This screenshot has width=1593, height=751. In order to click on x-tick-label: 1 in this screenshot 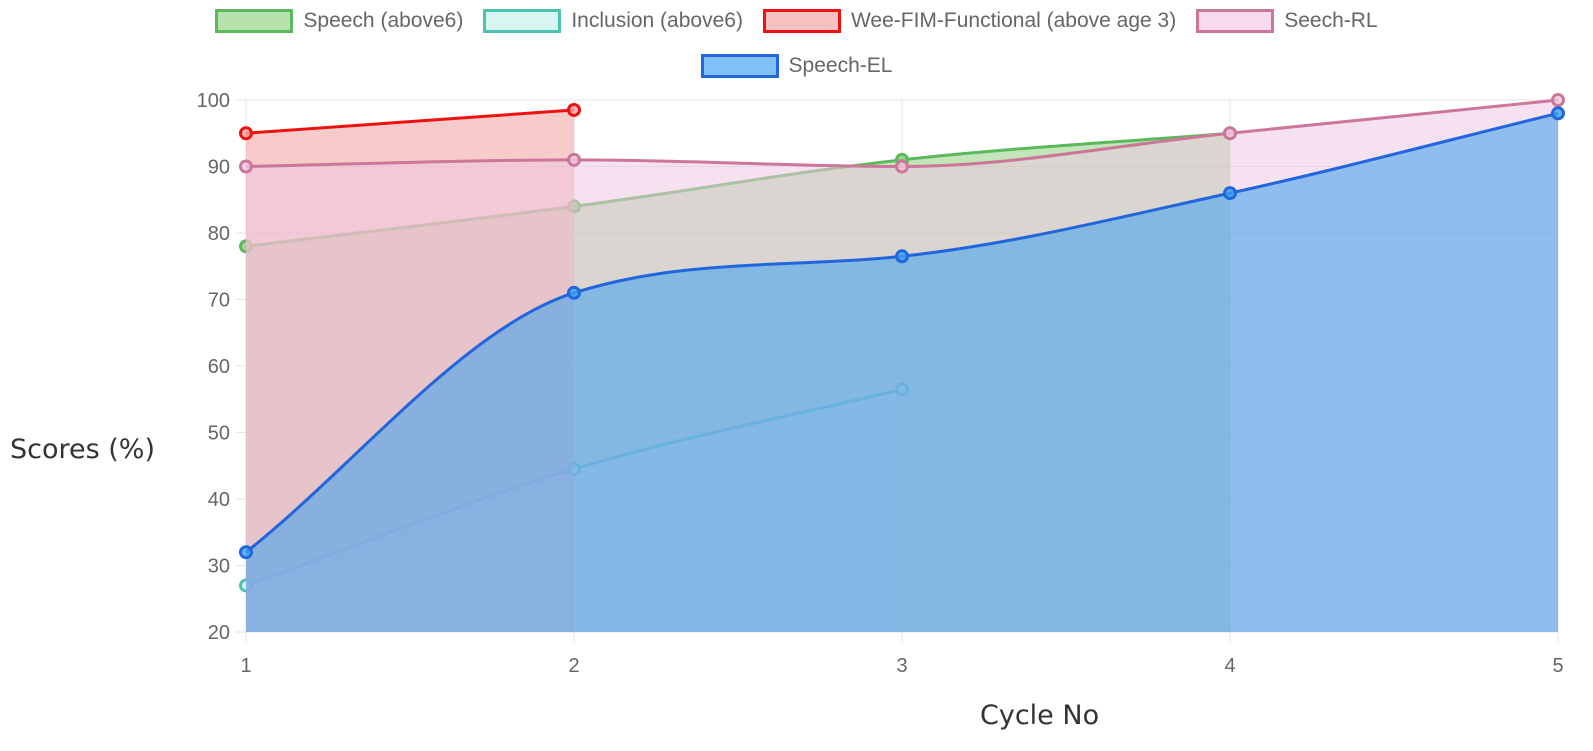, I will do `click(245, 666)`.